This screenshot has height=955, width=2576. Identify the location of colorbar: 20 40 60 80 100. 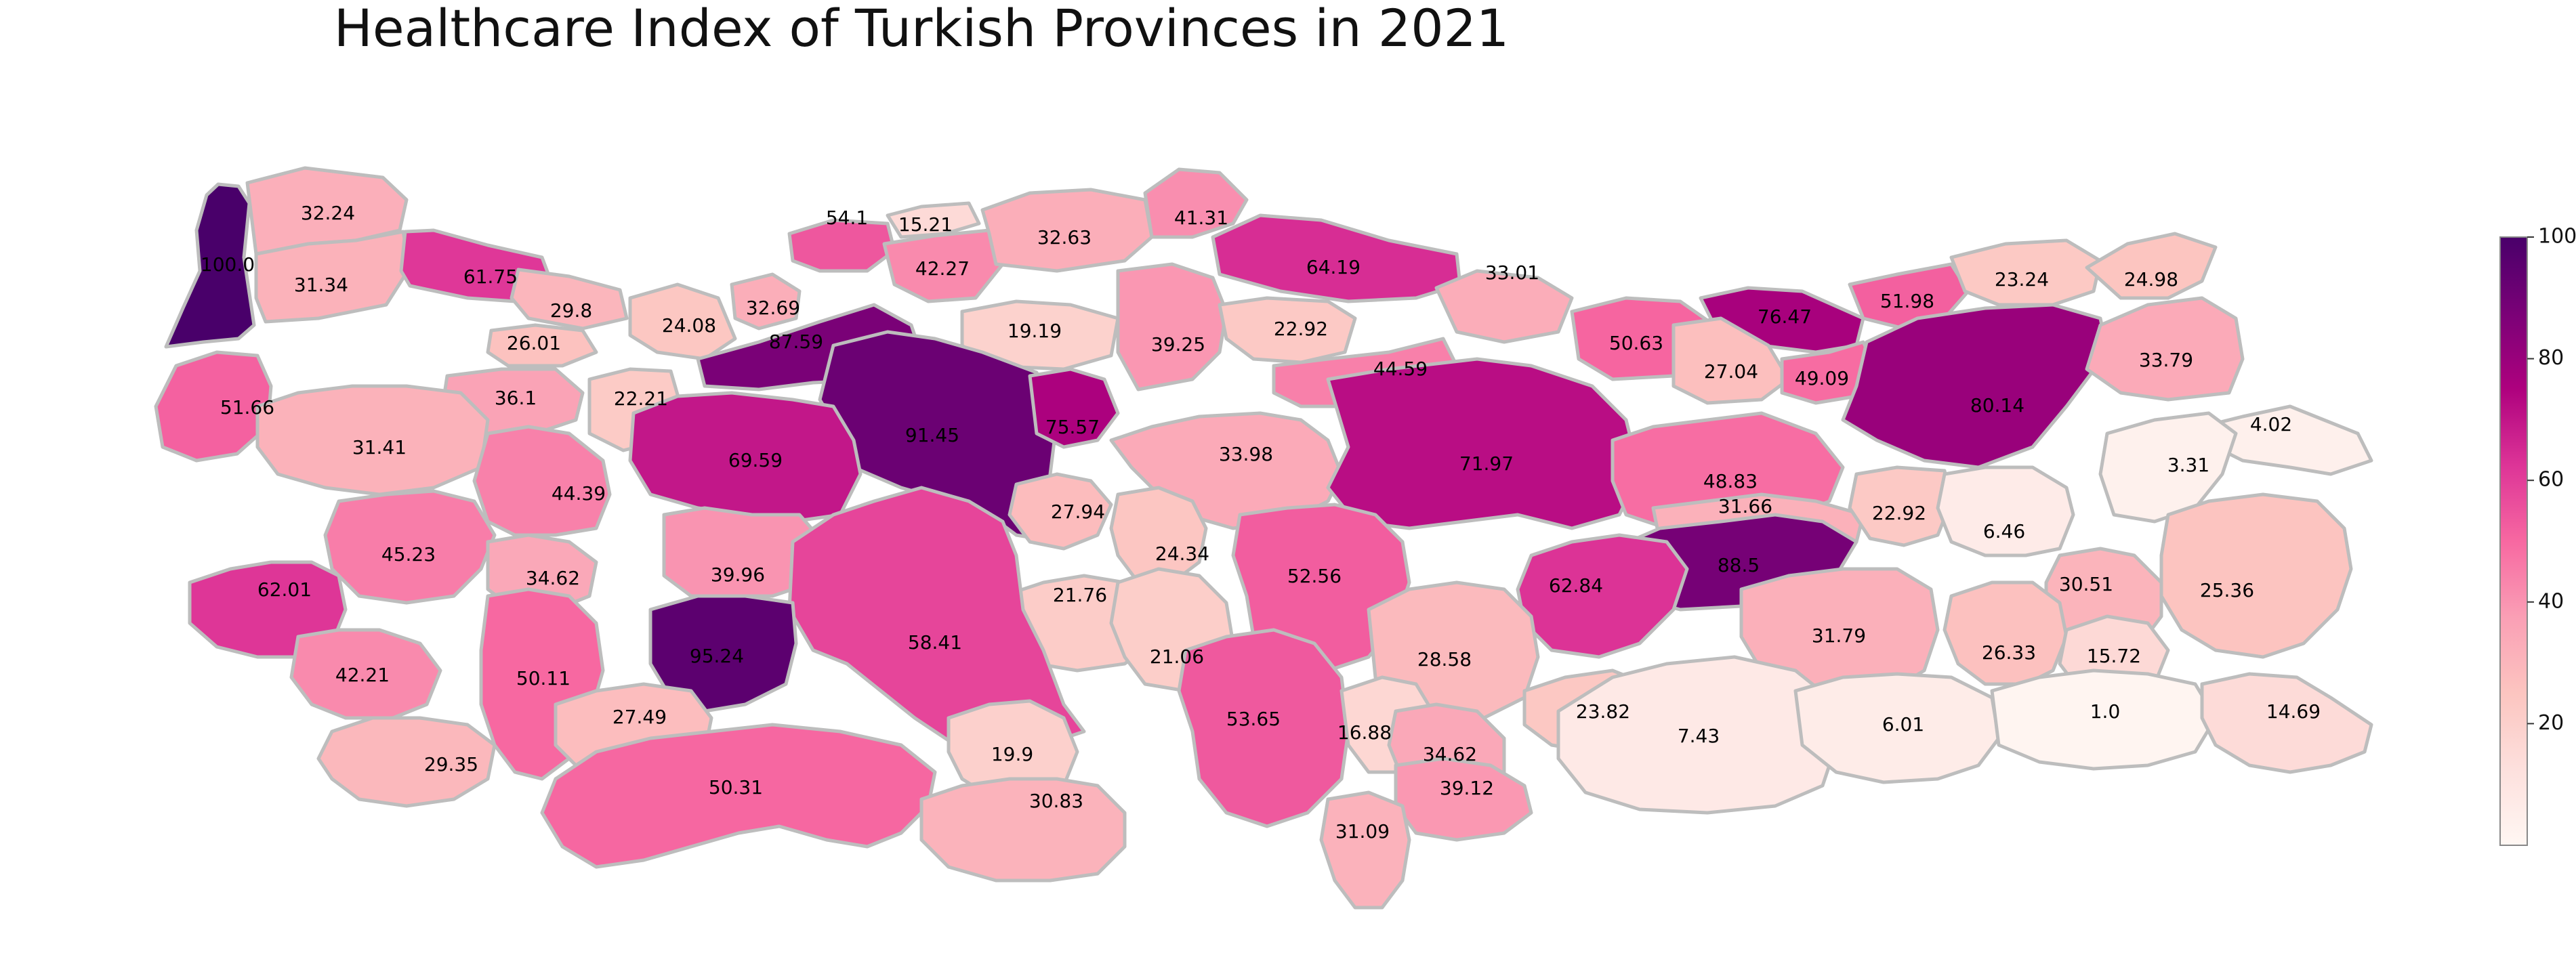
(2537, 535).